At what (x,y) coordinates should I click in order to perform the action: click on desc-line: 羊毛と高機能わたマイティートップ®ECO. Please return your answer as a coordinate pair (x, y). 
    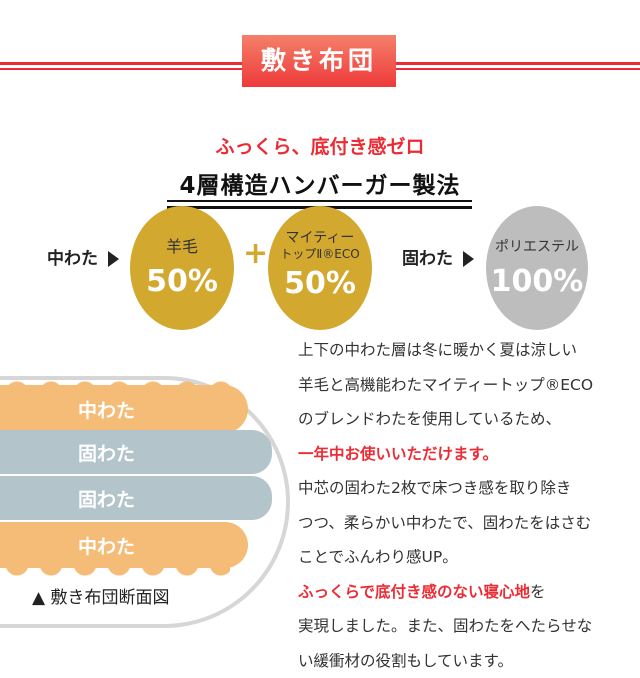
    Looking at the image, I should click on (461, 385).